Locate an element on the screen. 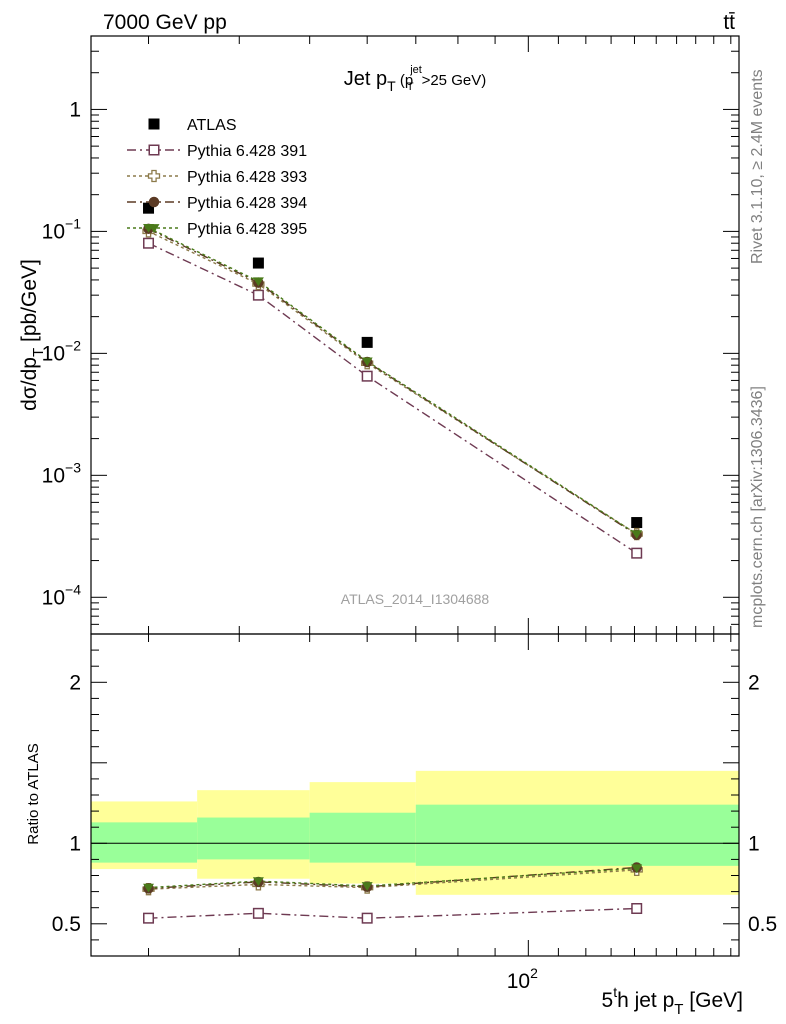  ratio-ylabel: Ratio to ATLAS is located at coordinates (33, 793).